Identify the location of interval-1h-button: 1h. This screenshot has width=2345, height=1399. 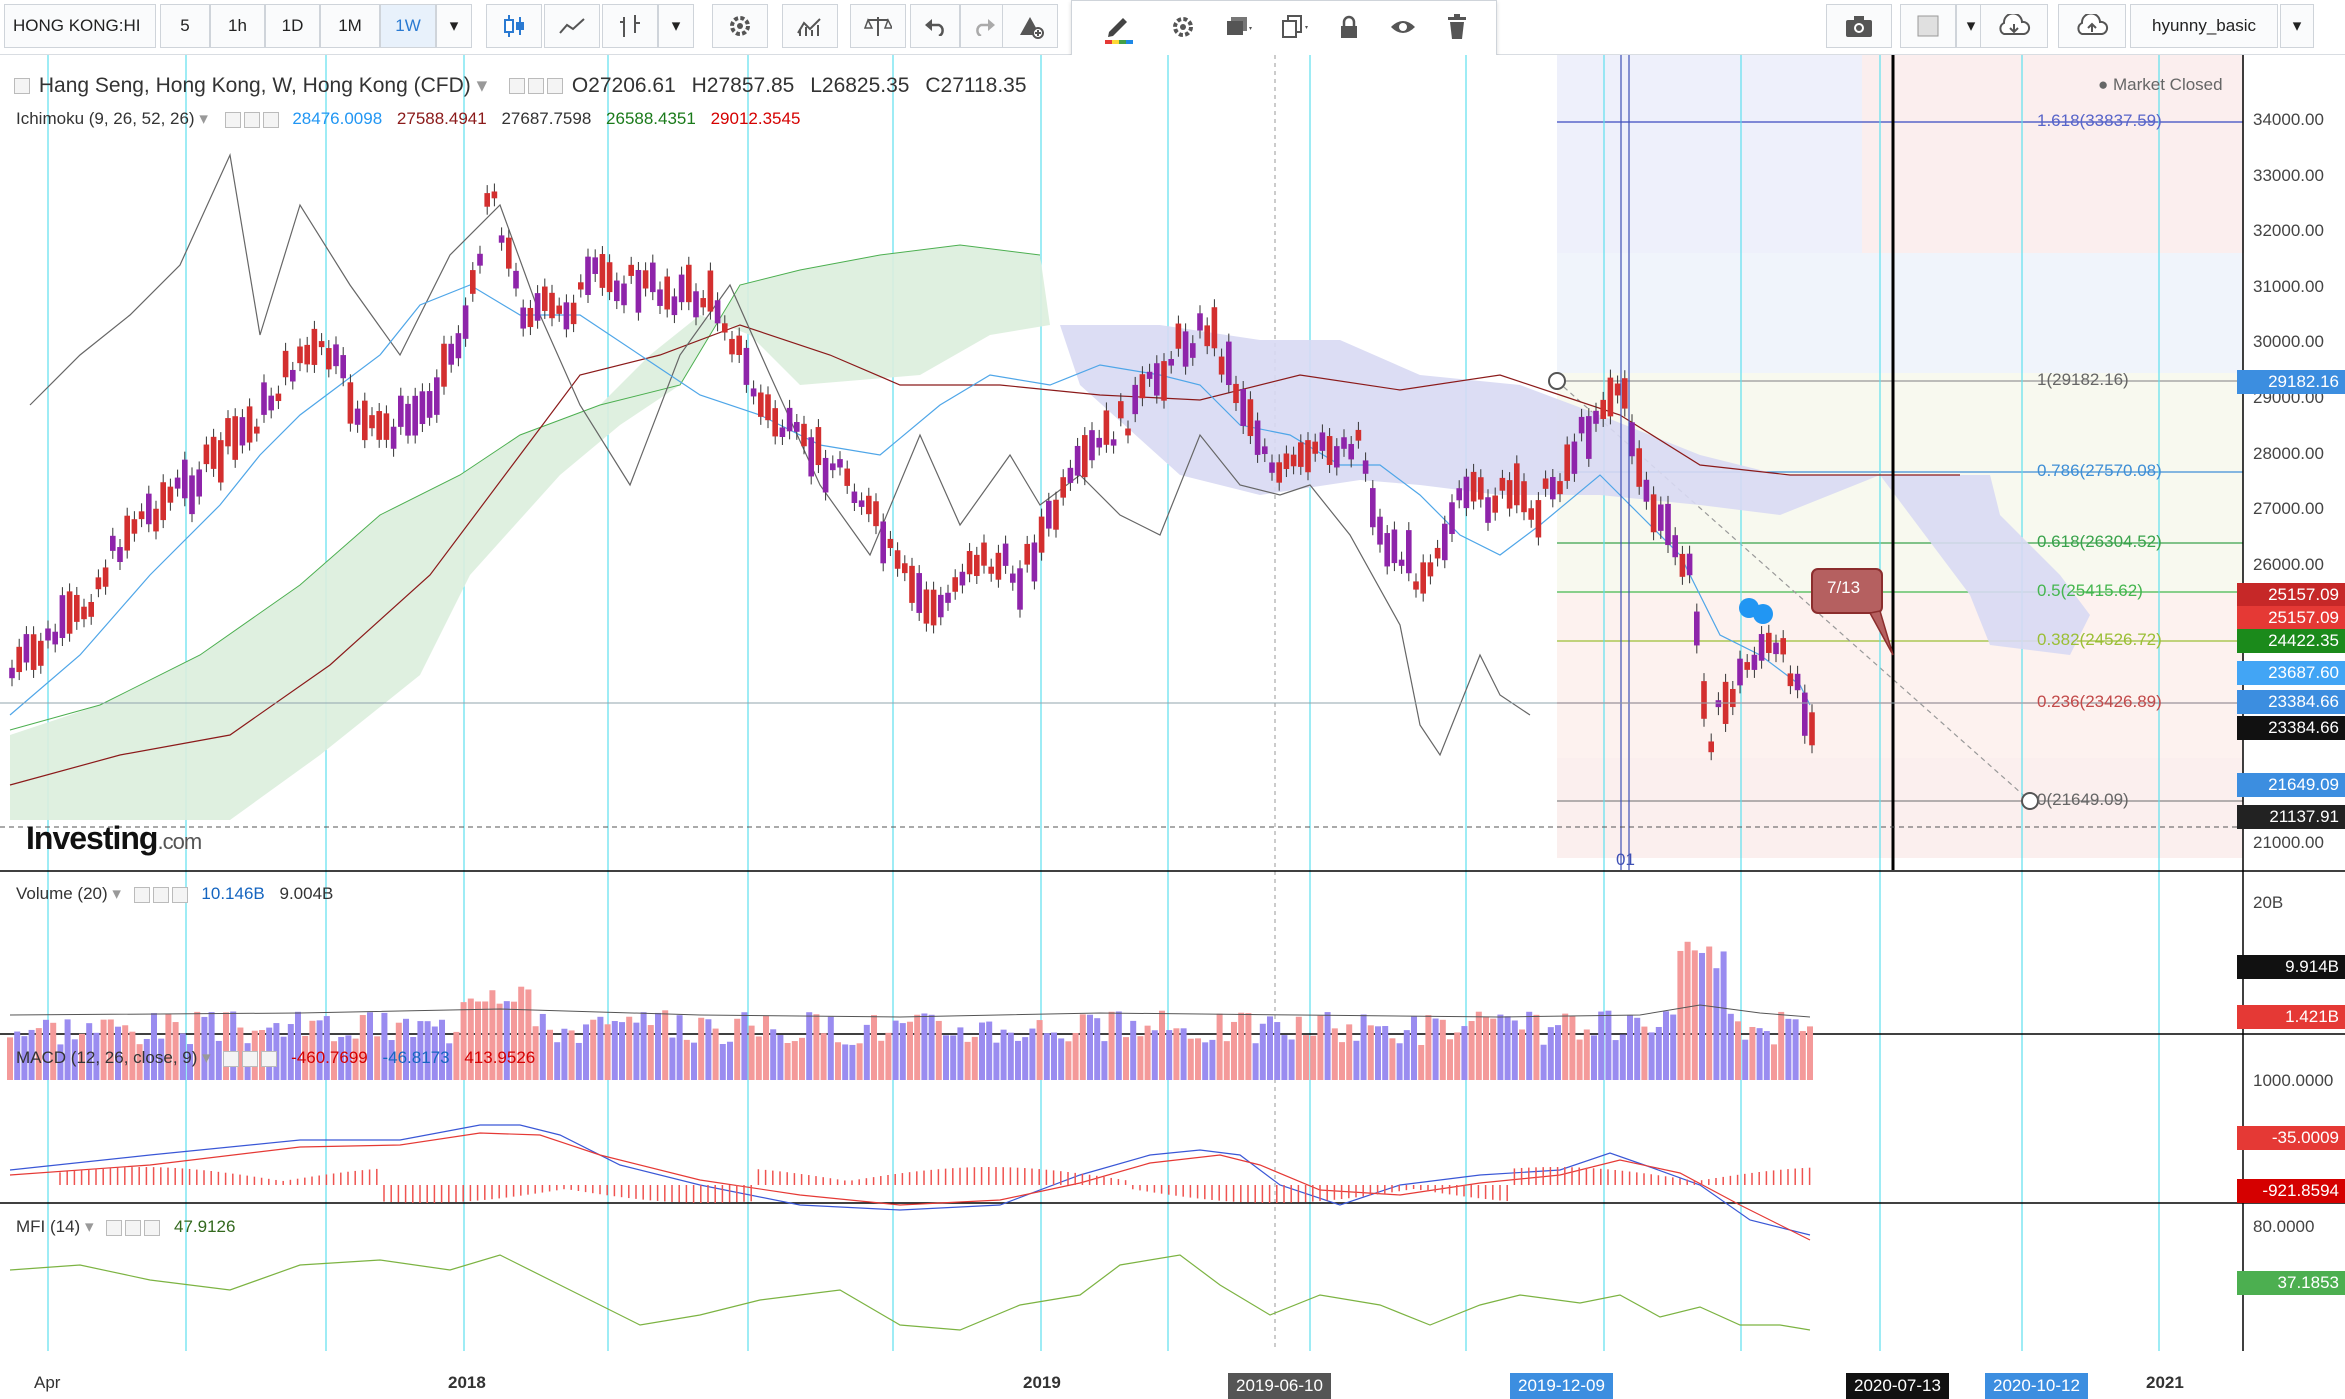
(237, 26).